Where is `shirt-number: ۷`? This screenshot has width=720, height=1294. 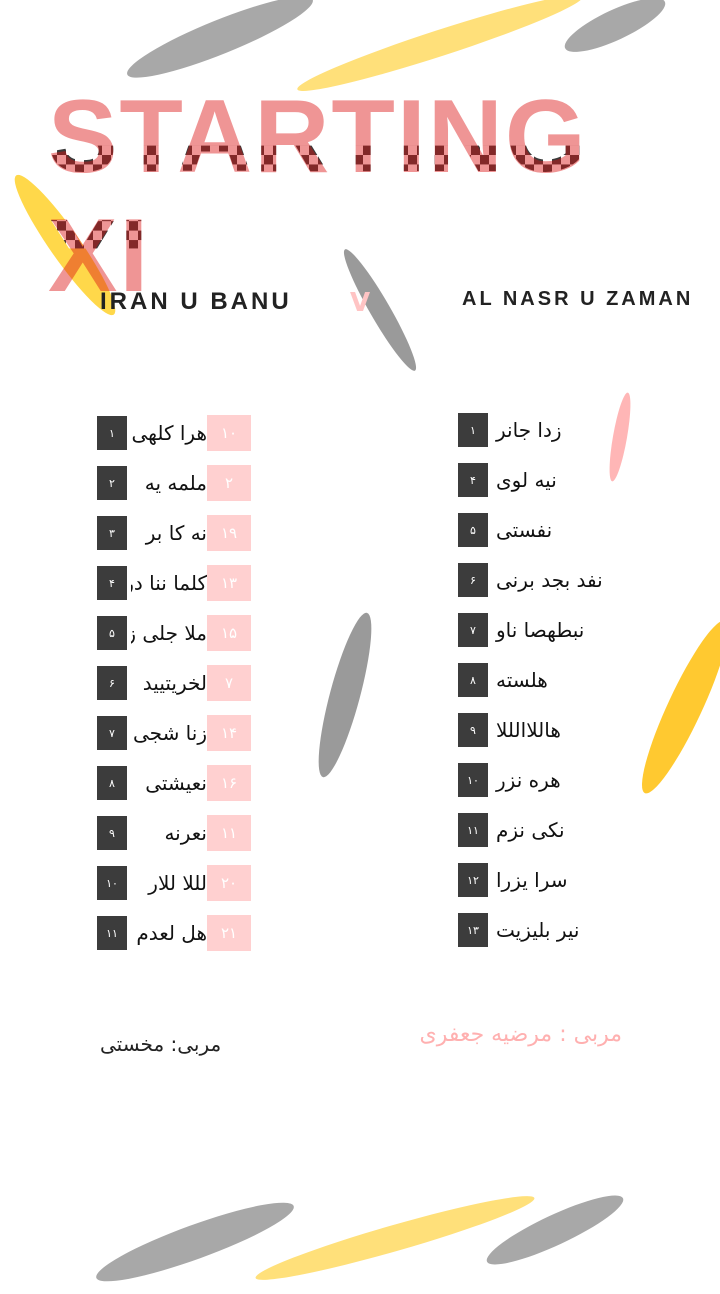
shirt-number: ۷ is located at coordinates (229, 683).